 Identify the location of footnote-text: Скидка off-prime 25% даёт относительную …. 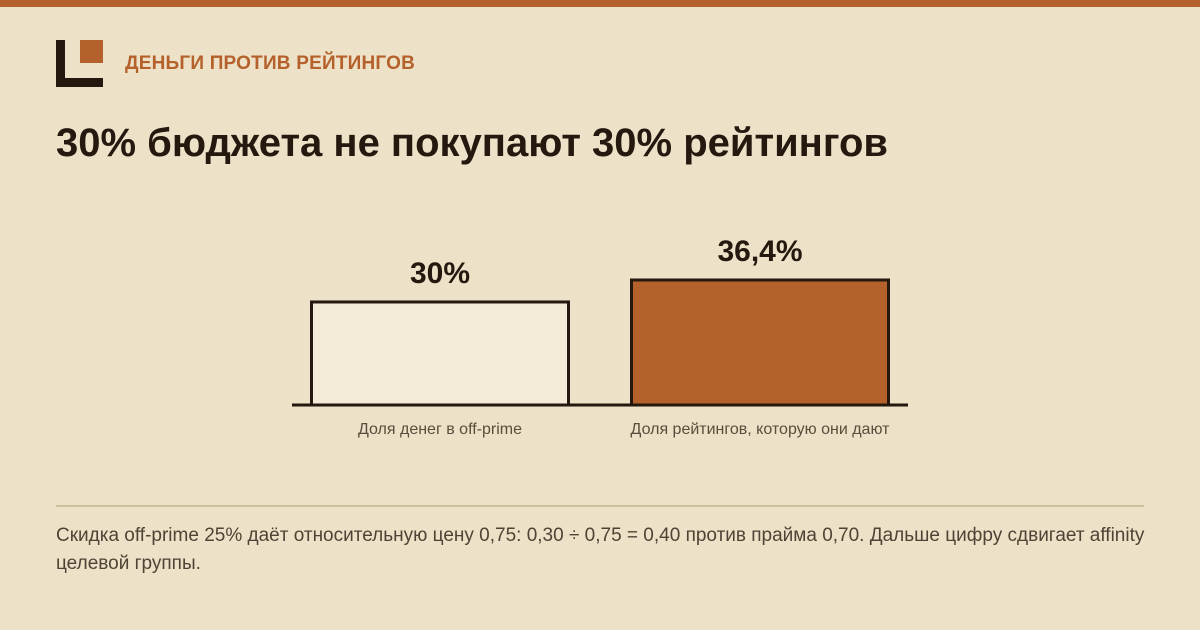
(600, 549).